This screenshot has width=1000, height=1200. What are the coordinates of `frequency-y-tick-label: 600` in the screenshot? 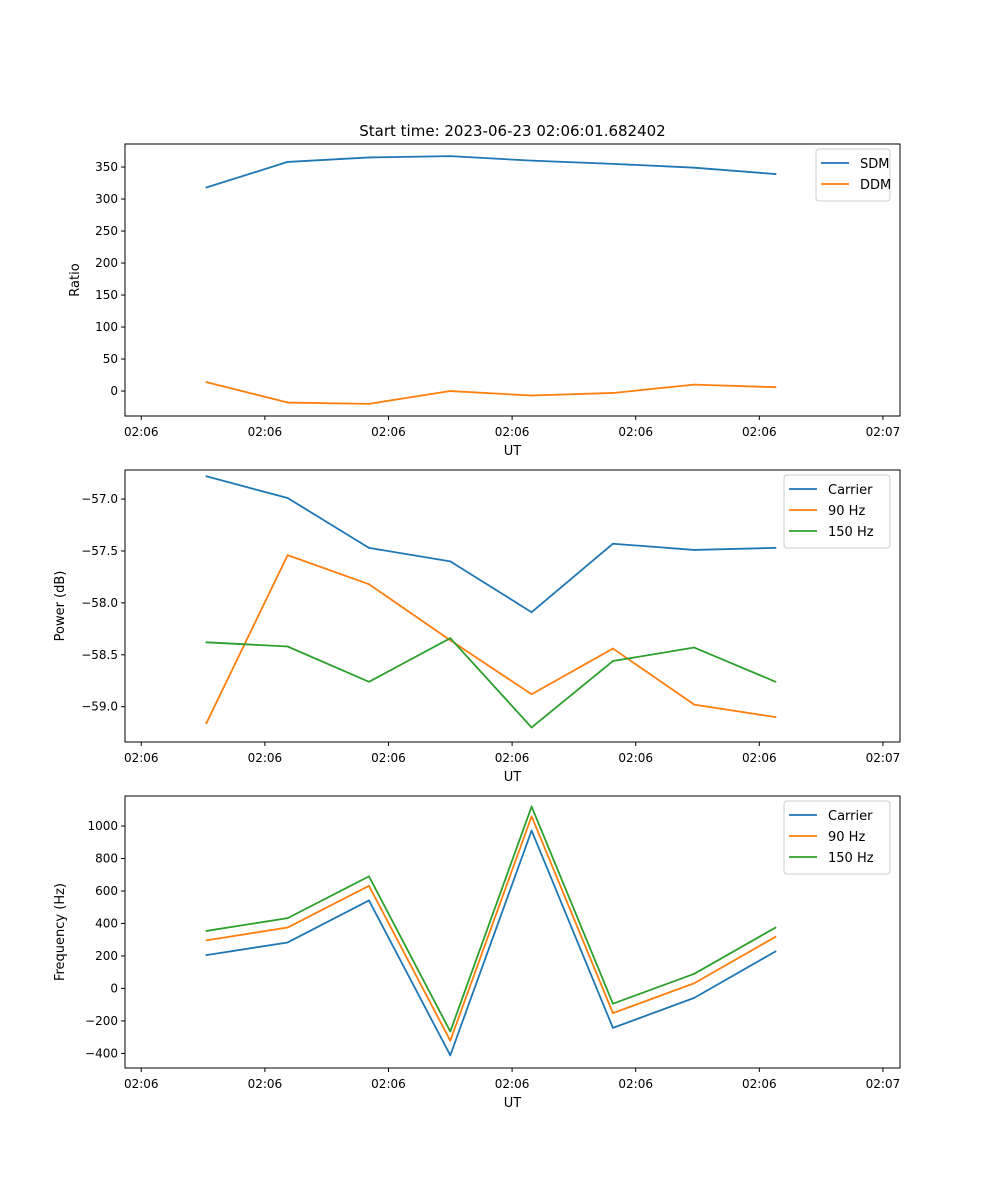 It's located at (106, 891).